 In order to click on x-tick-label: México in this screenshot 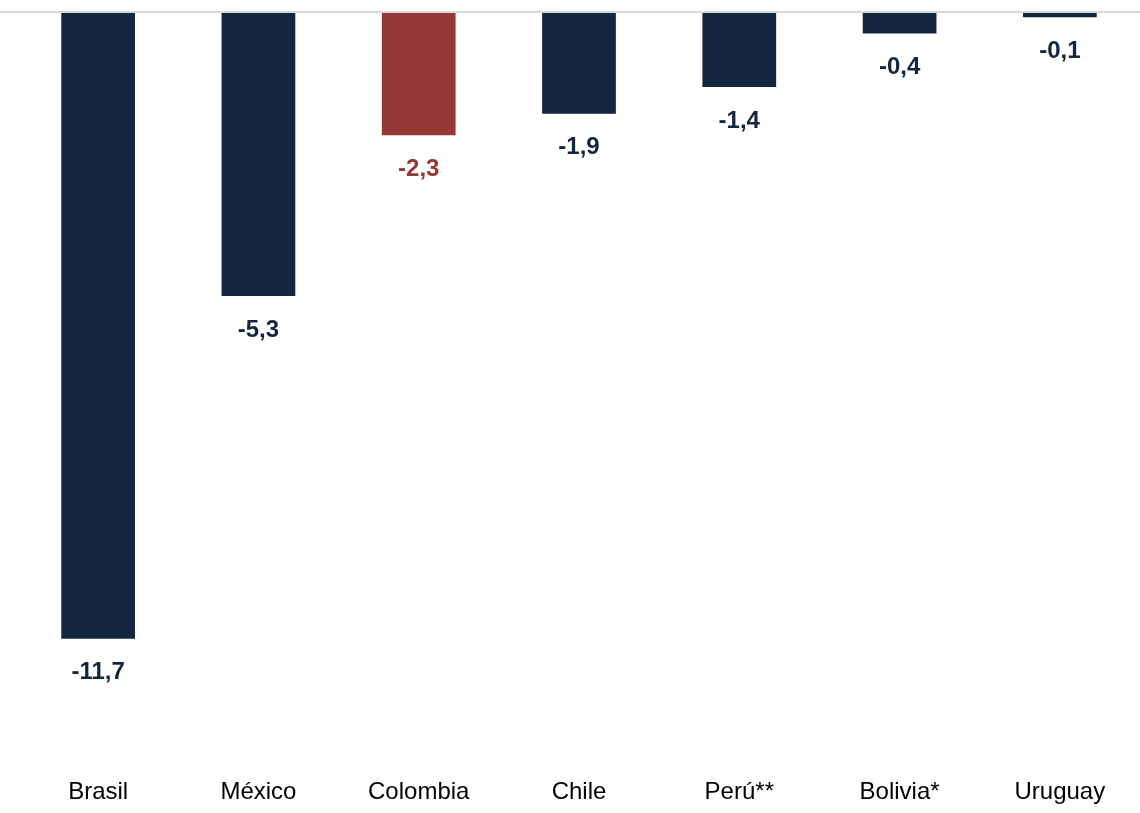, I will do `click(258, 791)`.